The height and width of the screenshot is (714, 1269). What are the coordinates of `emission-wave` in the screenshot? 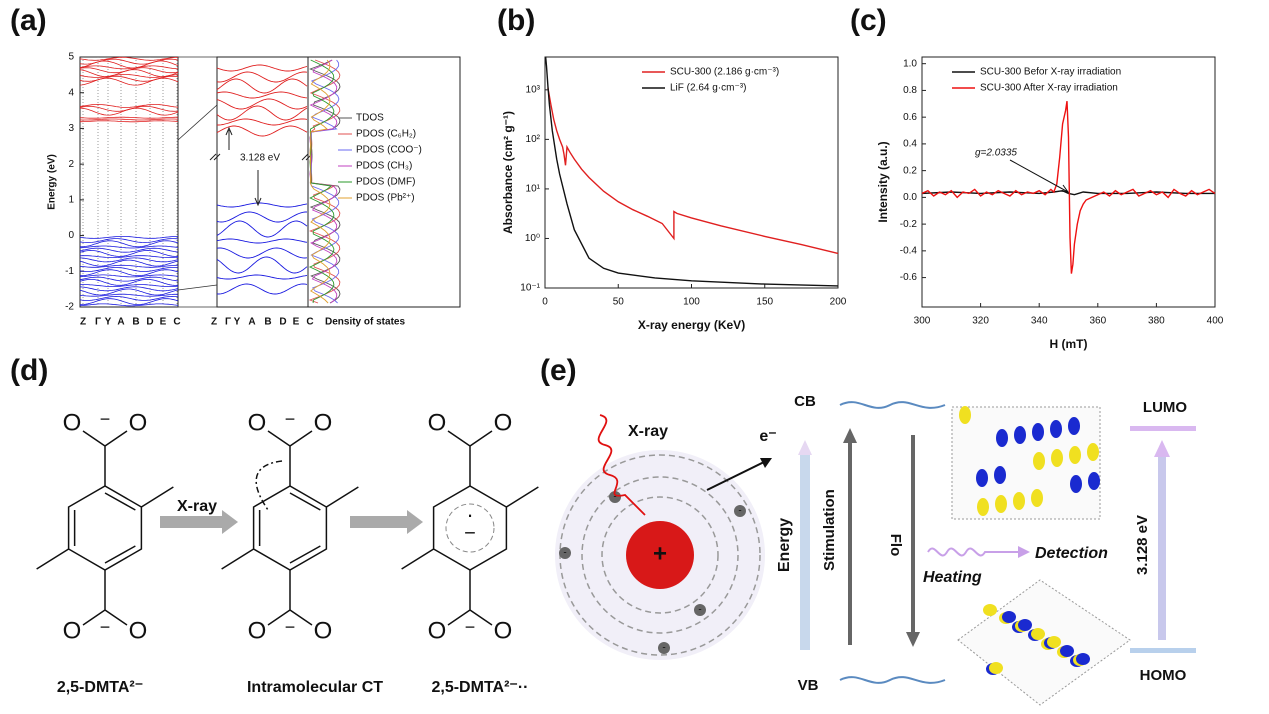 It's located at (973, 552).